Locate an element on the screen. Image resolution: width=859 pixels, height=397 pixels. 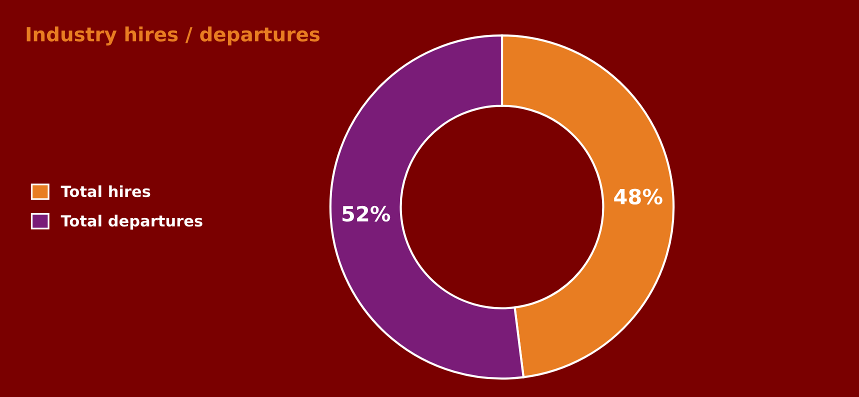
legend-label: Total departures is located at coordinates (131, 222).